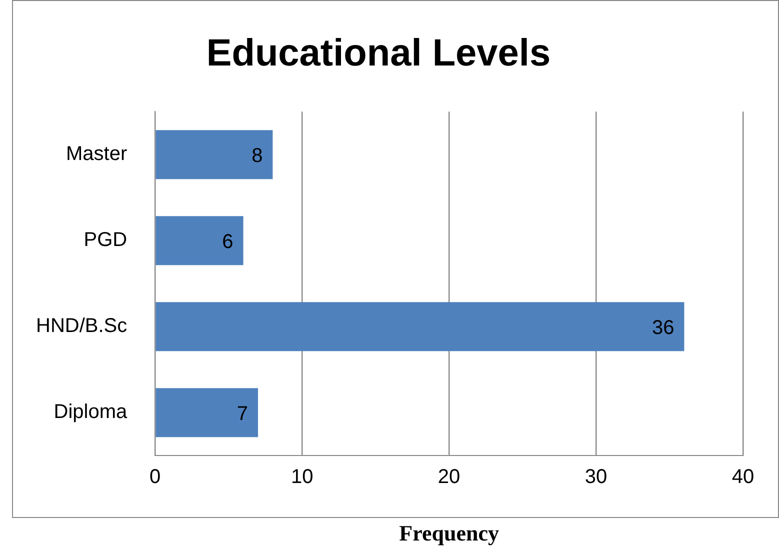 This screenshot has height=556, width=779. I want to click on data-label: 7, so click(242, 414).